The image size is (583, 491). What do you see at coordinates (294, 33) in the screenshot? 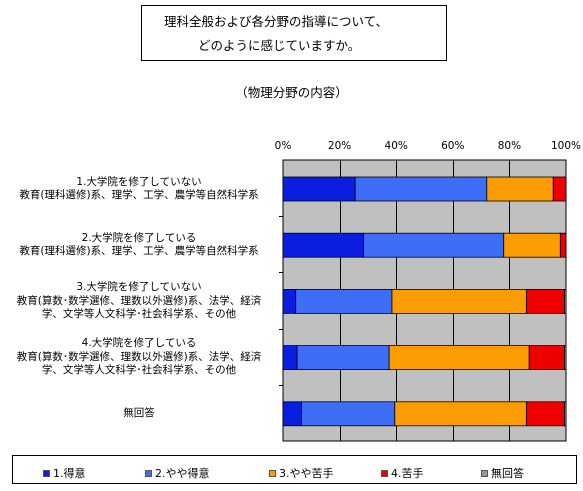
I see `title-box: 理科全般および各分野の指導について、 どのように感じていますか。` at bounding box center [294, 33].